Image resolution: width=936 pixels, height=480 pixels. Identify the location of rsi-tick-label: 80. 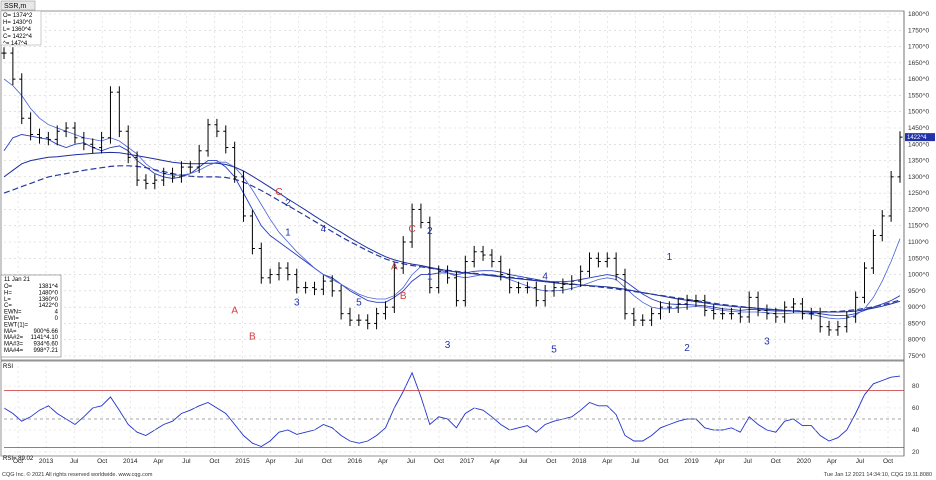
(916, 386).